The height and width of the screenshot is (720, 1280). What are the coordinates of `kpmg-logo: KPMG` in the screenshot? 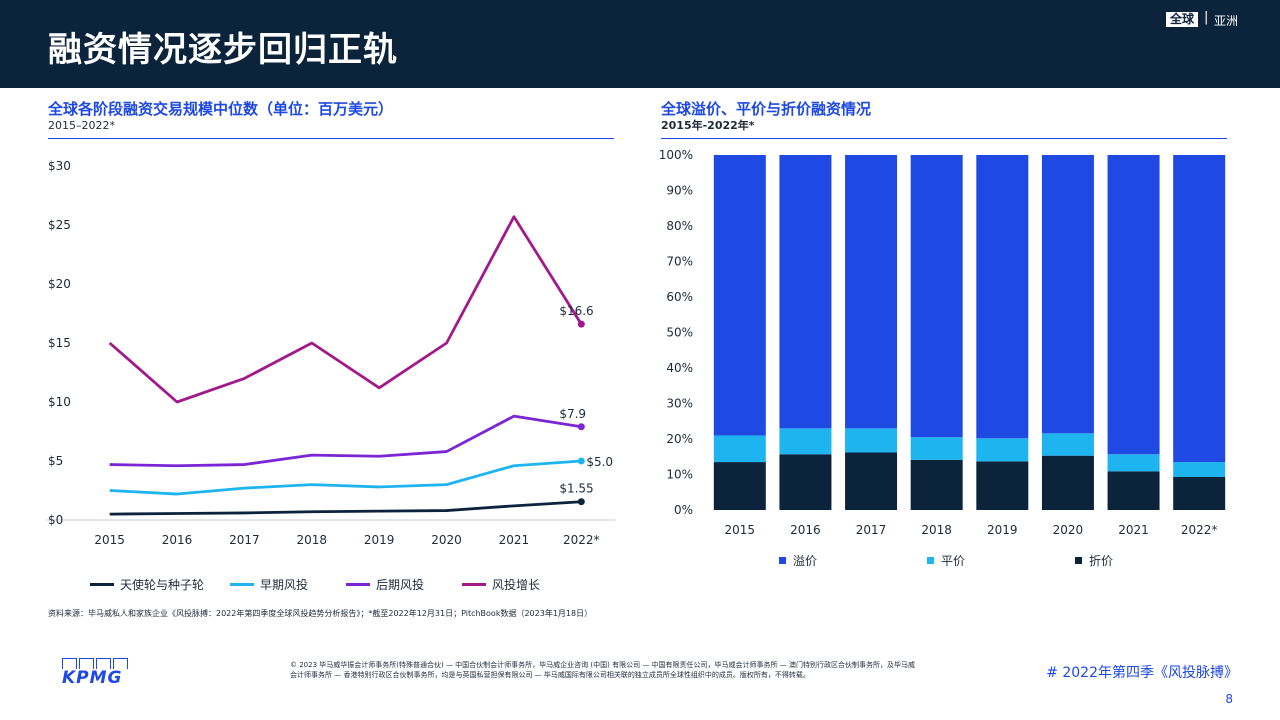 It's located at (95, 673).